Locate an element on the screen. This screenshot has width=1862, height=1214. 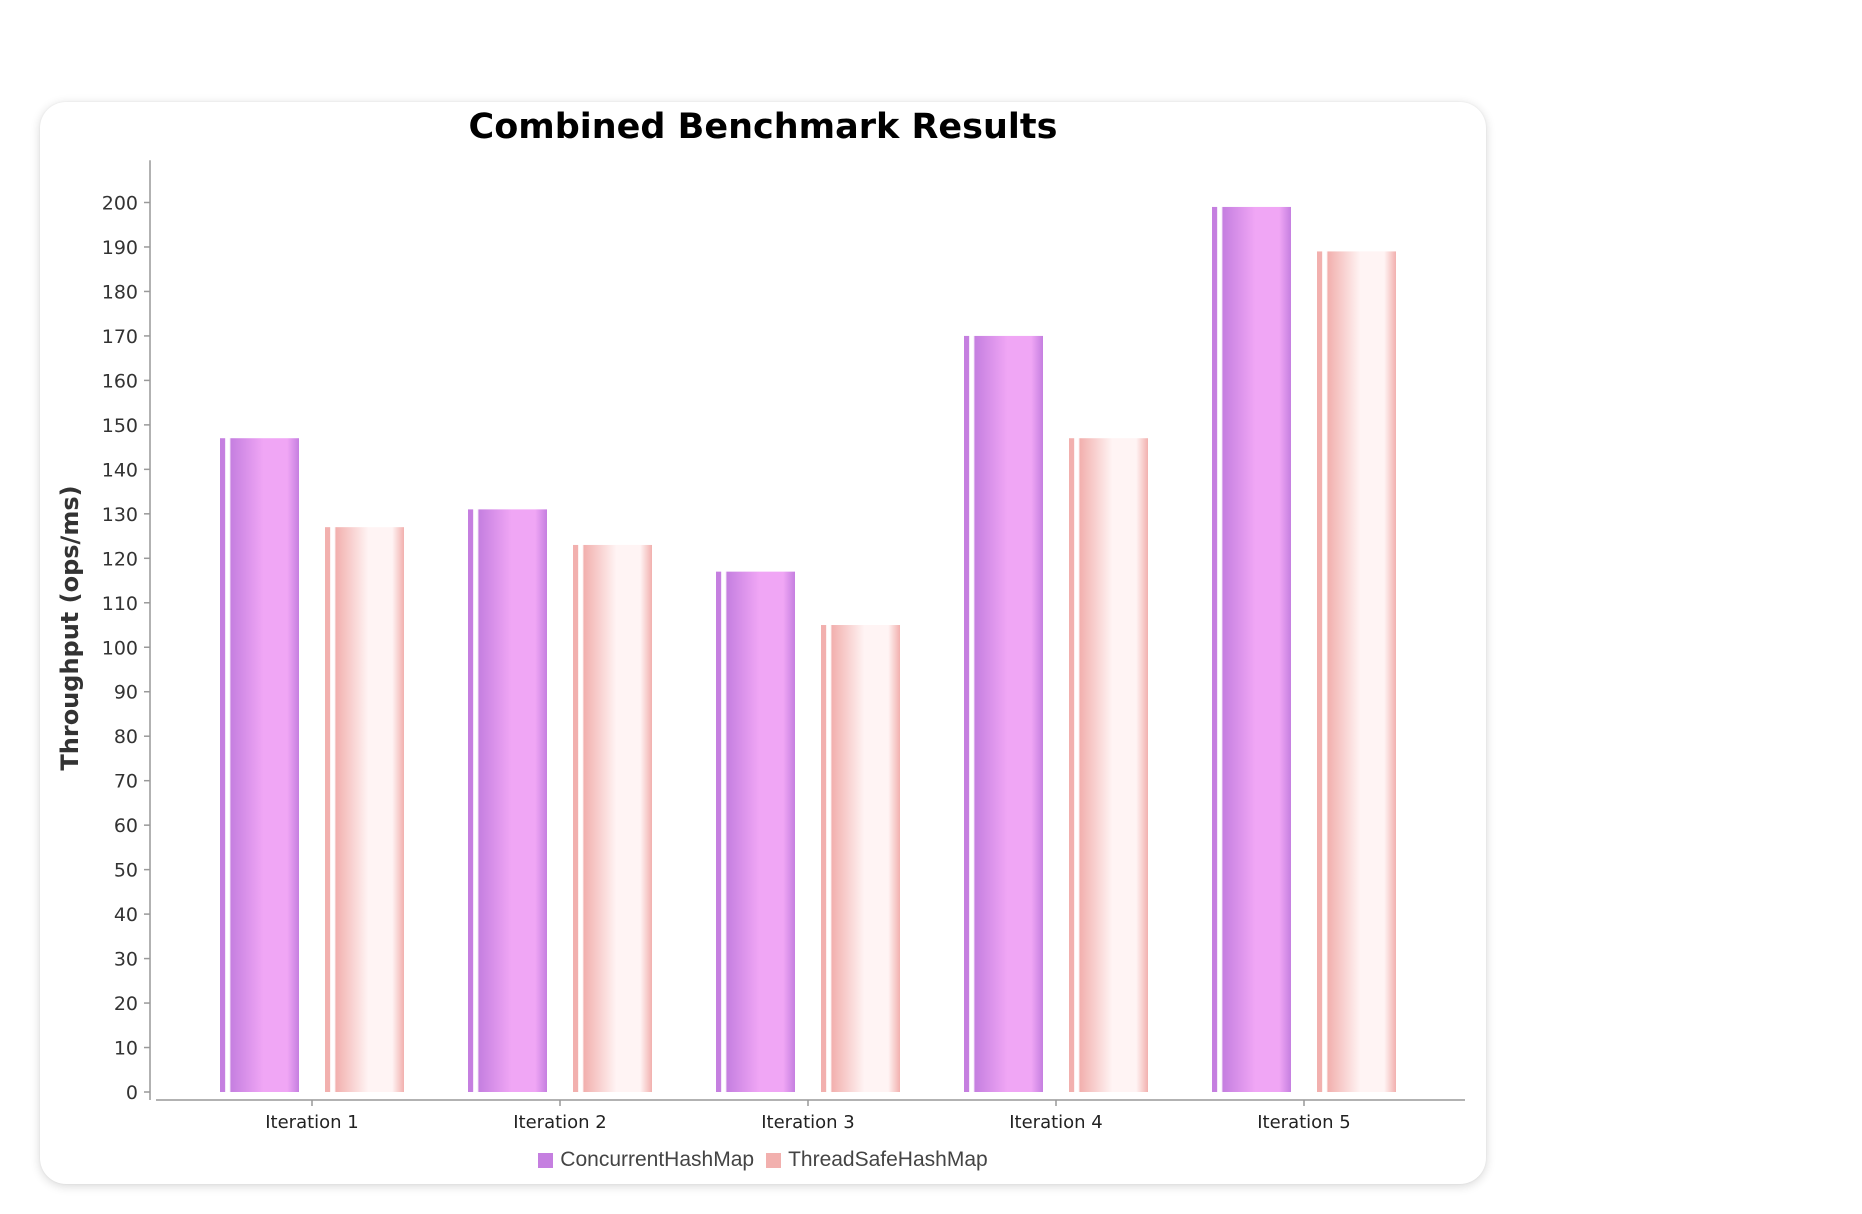
y-tick-label: 150 is located at coordinates (120, 426).